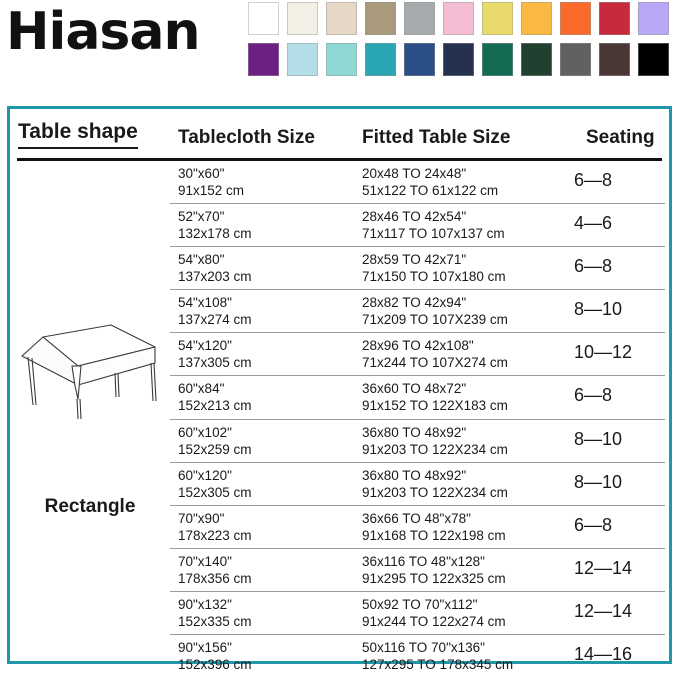 The image size is (679, 678). What do you see at coordinates (430, 190) in the screenshot?
I see `fitted-table-size-cm: 51x122 TO 61x122 cm` at bounding box center [430, 190].